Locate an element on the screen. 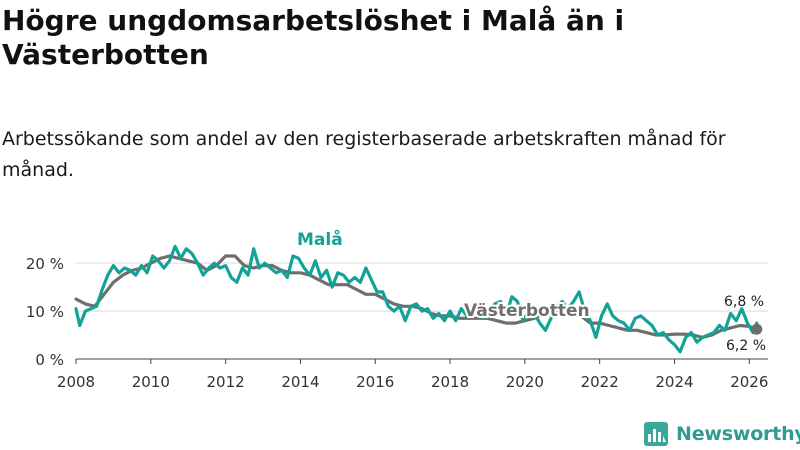 This screenshot has width=800, height=450. series-label-mala: Malå is located at coordinates (320, 239).